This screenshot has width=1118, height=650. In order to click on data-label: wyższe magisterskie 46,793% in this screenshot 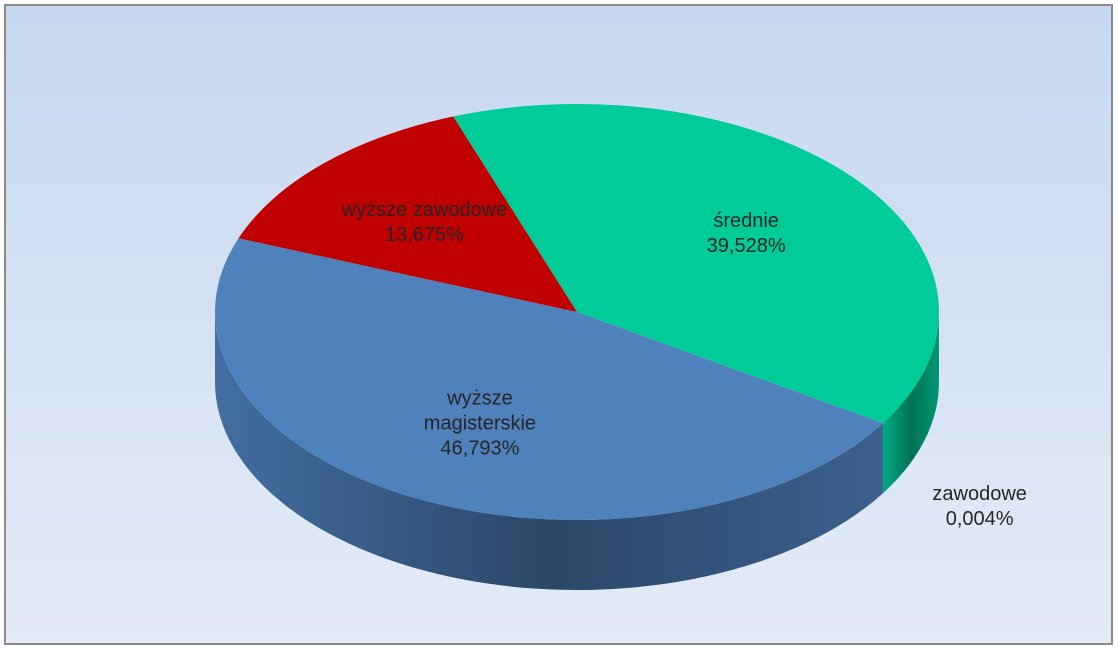, I will do `click(480, 423)`.